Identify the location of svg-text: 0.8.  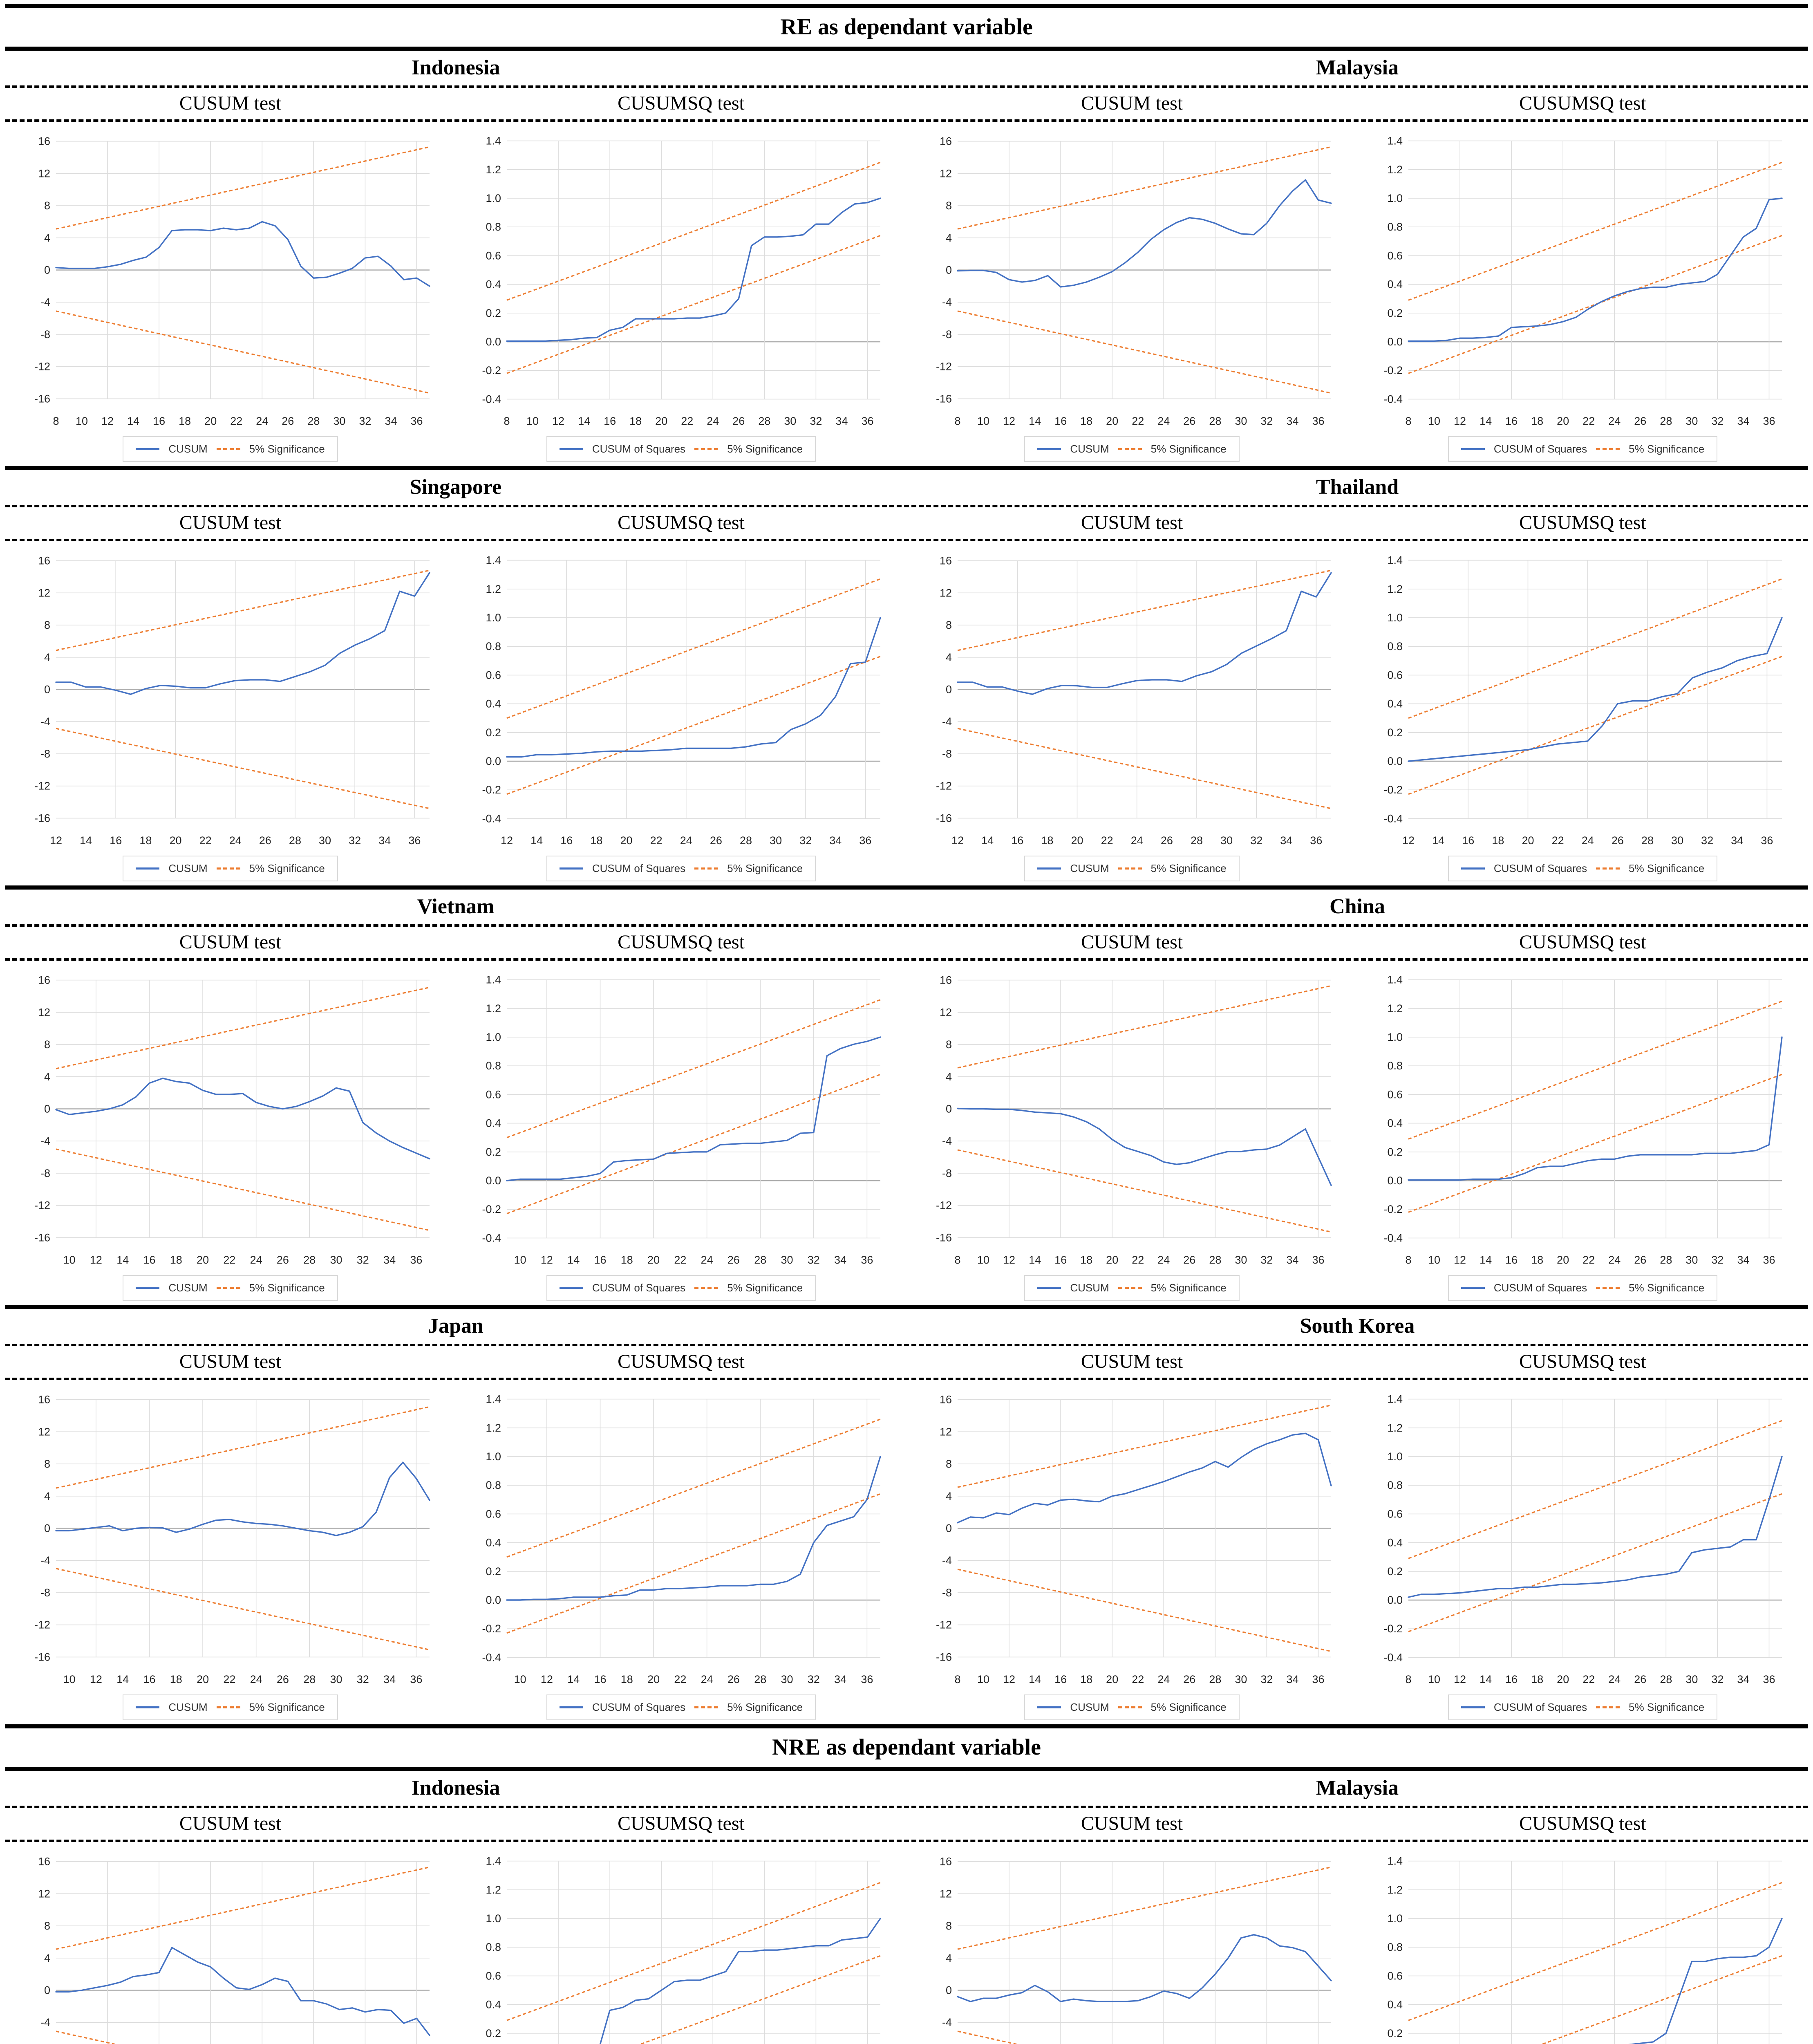
(493, 1485).